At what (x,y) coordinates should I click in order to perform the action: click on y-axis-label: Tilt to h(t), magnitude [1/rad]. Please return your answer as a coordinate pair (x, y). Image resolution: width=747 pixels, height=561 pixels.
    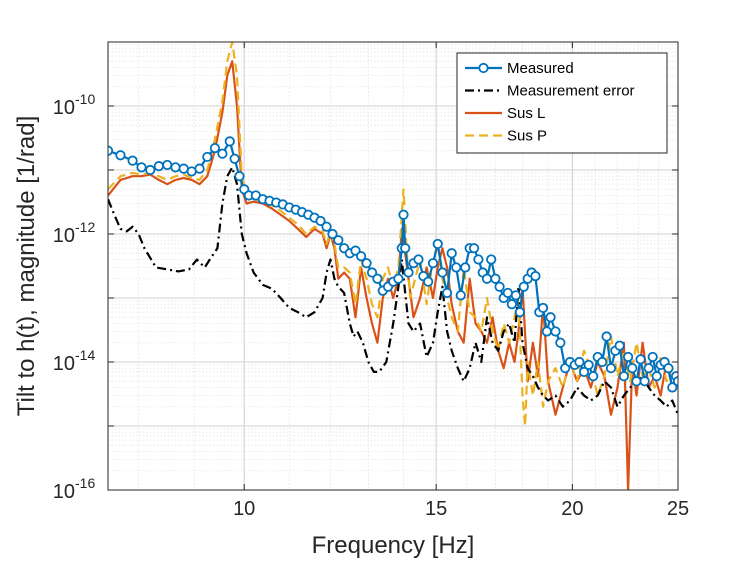
    Looking at the image, I should click on (26, 266).